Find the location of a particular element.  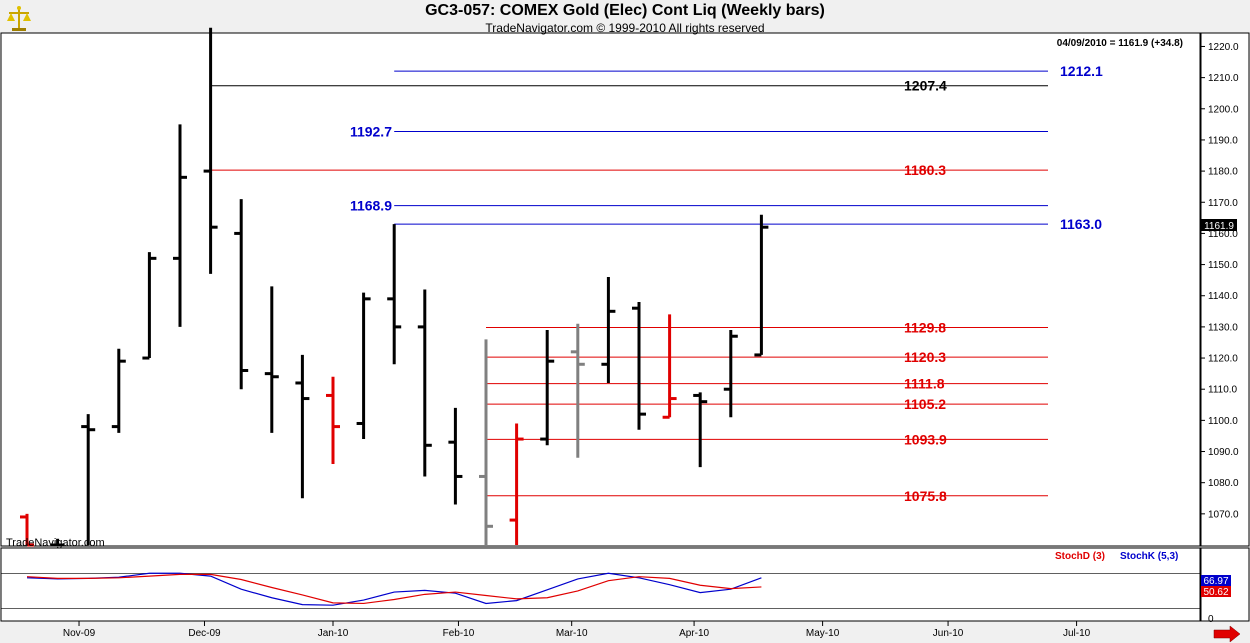

level-label: 1129.8 is located at coordinates (925, 328).